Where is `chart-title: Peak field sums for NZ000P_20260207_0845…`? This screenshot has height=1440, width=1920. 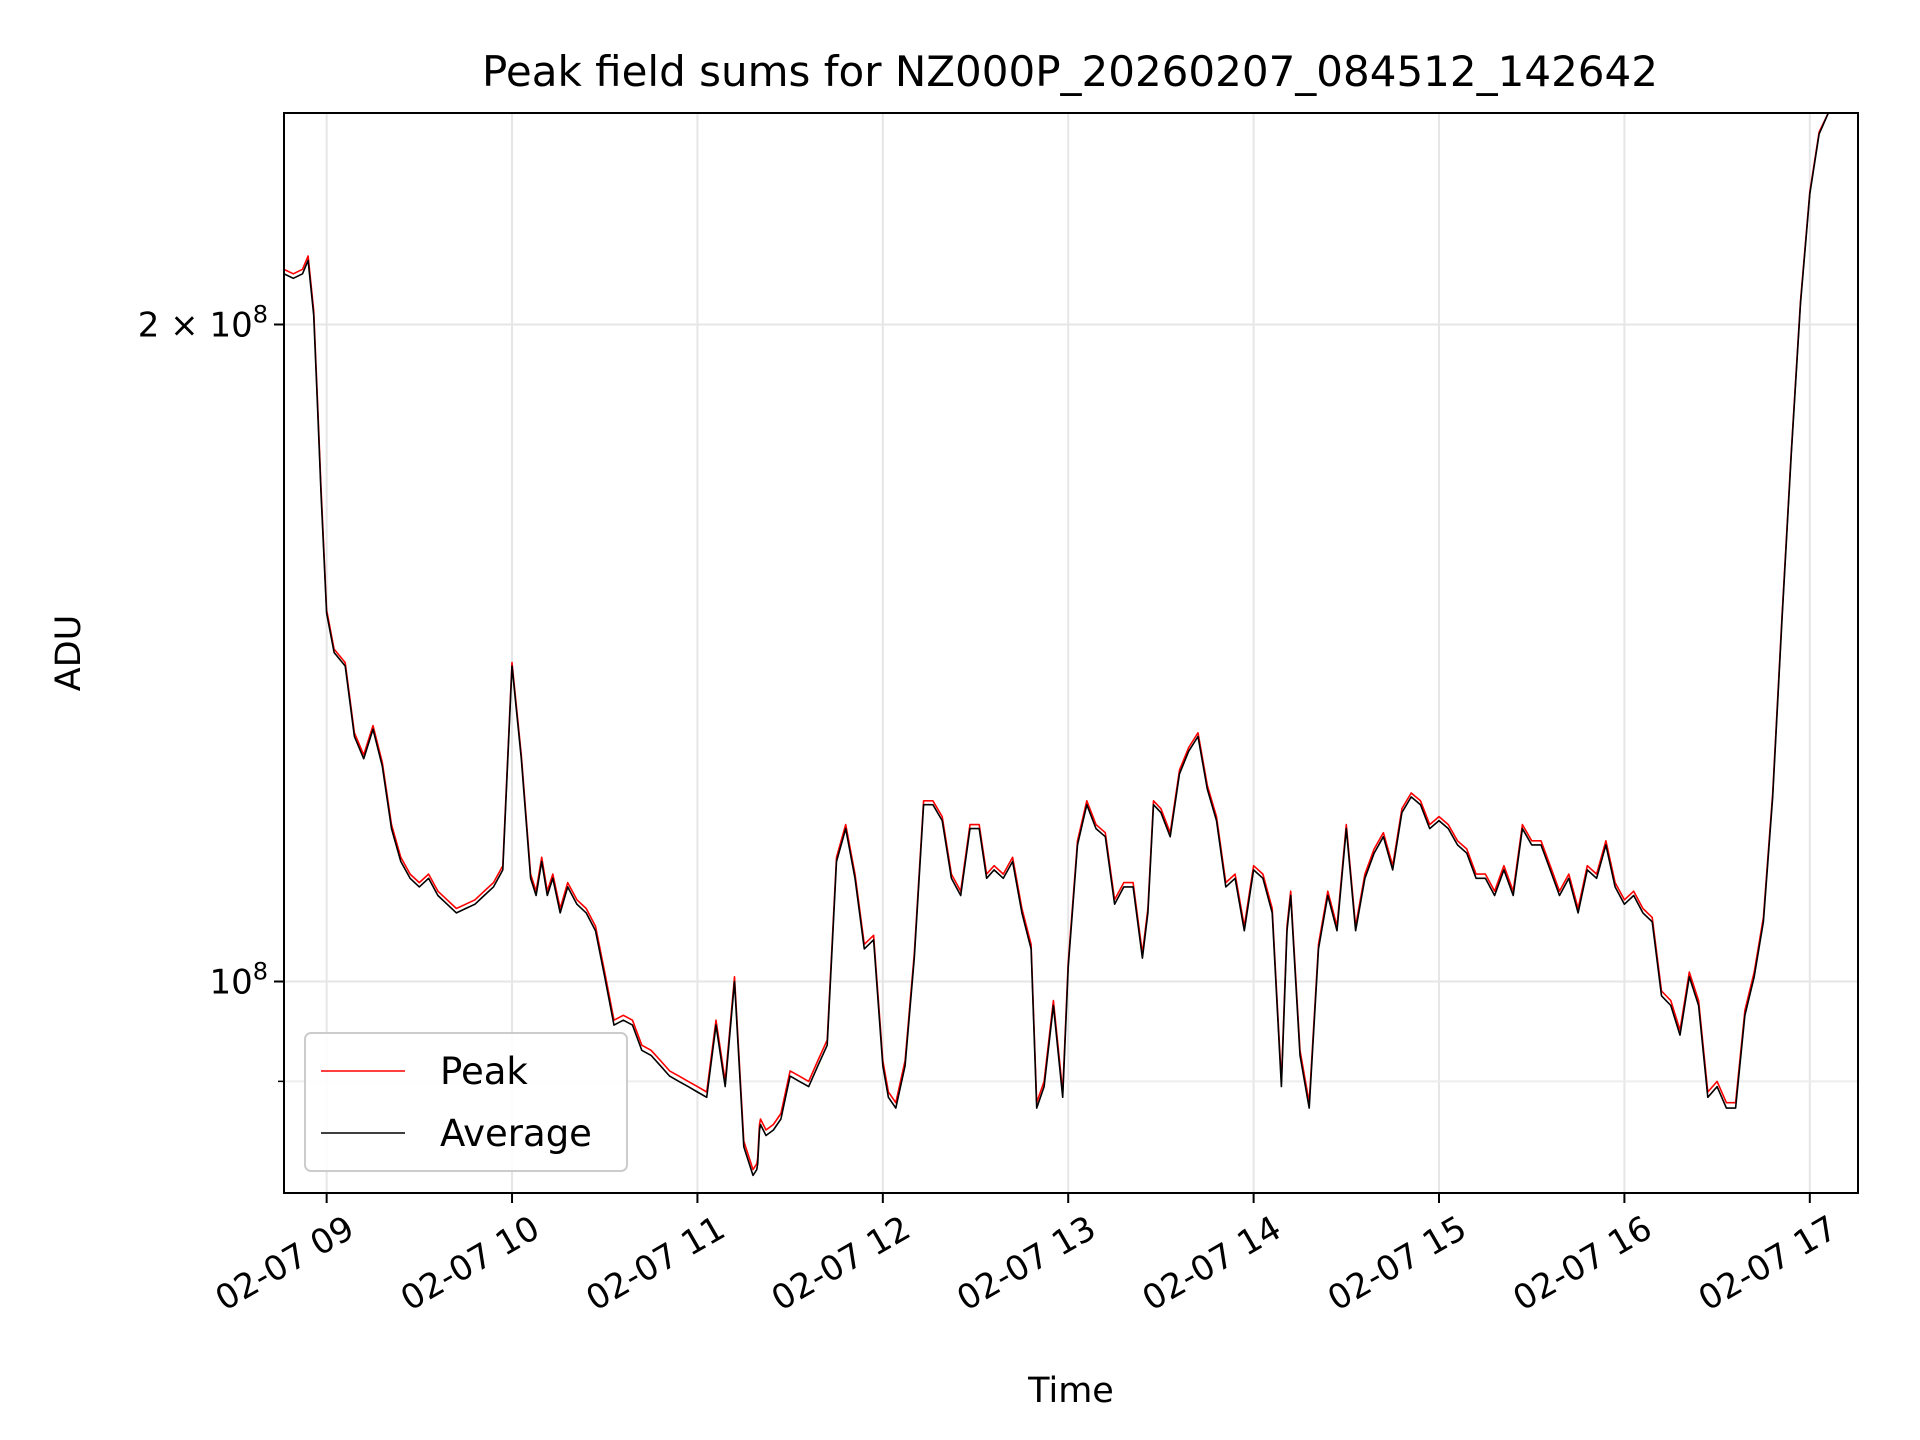
chart-title: Peak field sums for NZ000P_20260207_0845… is located at coordinates (1070, 71).